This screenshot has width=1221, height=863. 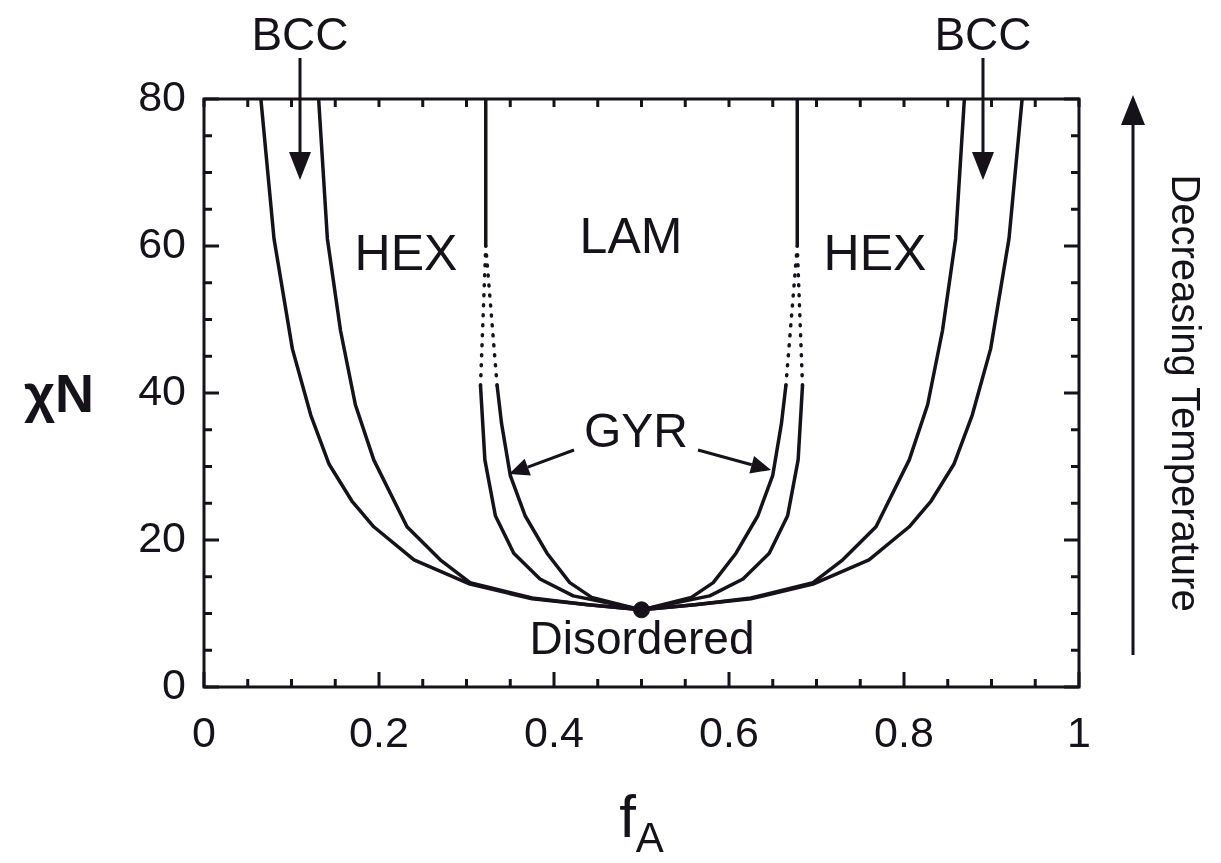 I want to click on x-tick-label: 0.4, so click(x=554, y=731).